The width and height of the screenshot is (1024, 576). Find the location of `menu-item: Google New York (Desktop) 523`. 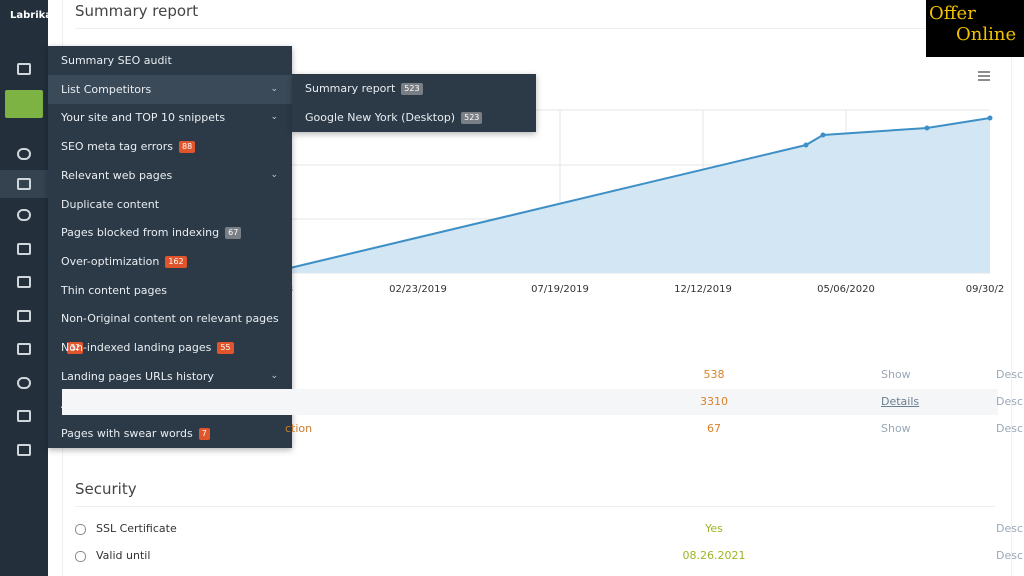

menu-item: Google New York (Desktop) 523 is located at coordinates (414, 117).